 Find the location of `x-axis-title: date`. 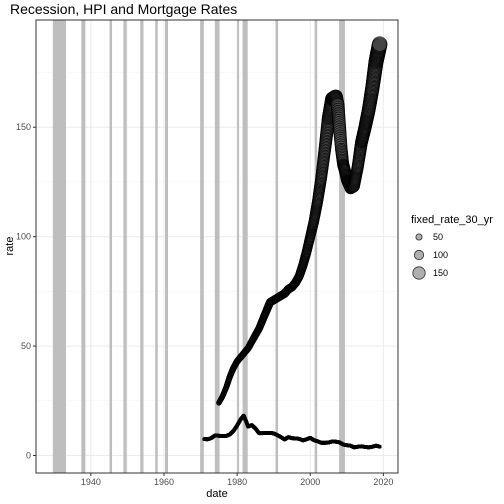

x-axis-title: date is located at coordinates (216, 494).